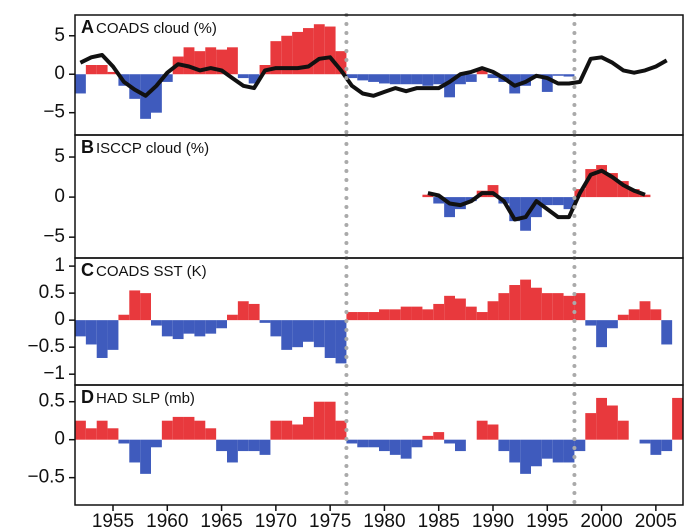 The width and height of the screenshot is (686, 530). I want to click on panel-label: B, so click(87, 147).